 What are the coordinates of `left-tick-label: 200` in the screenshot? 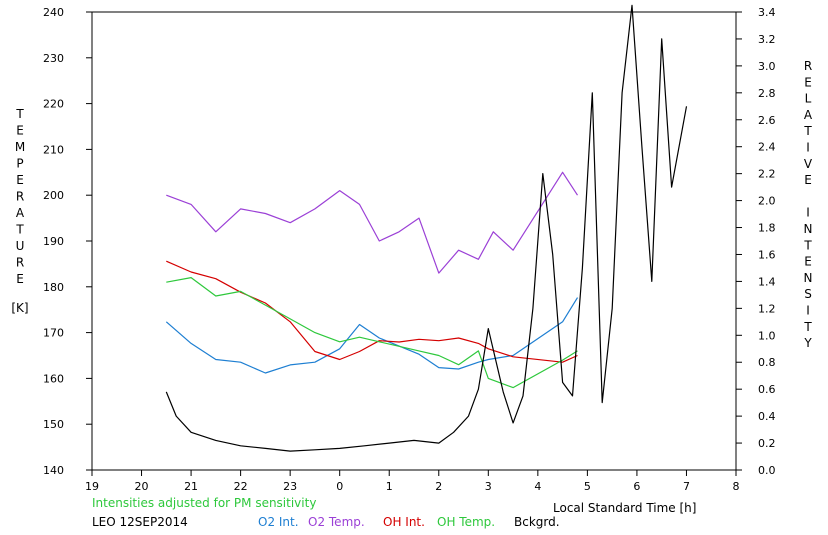 It's located at (53, 195).